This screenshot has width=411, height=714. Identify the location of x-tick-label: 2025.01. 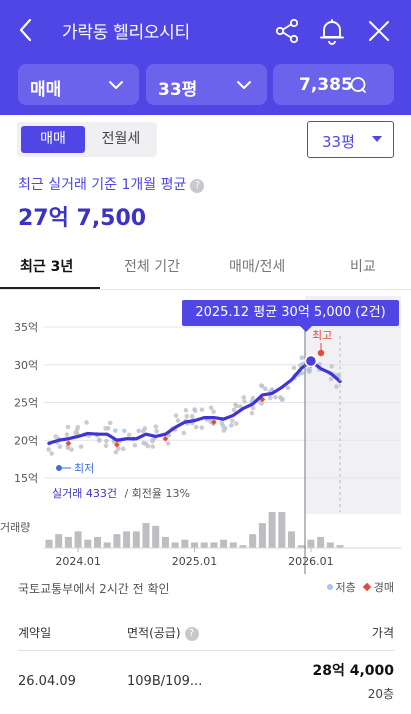
(195, 561).